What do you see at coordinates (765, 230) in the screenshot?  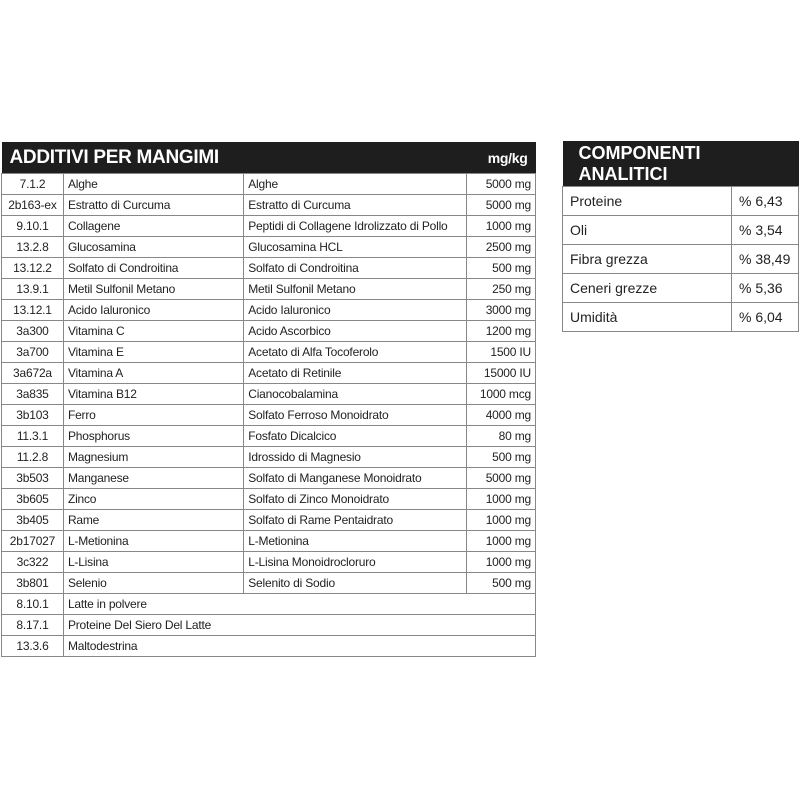 I see `component-value: % 3,54` at bounding box center [765, 230].